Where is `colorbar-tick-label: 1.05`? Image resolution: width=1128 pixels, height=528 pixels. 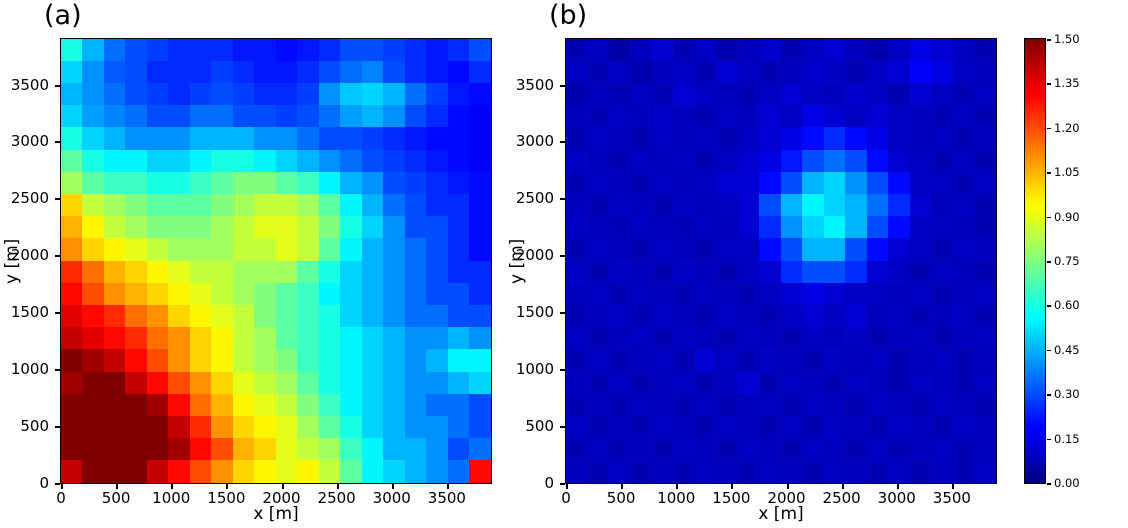
colorbar-tick-label: 1.05 is located at coordinates (1067, 172).